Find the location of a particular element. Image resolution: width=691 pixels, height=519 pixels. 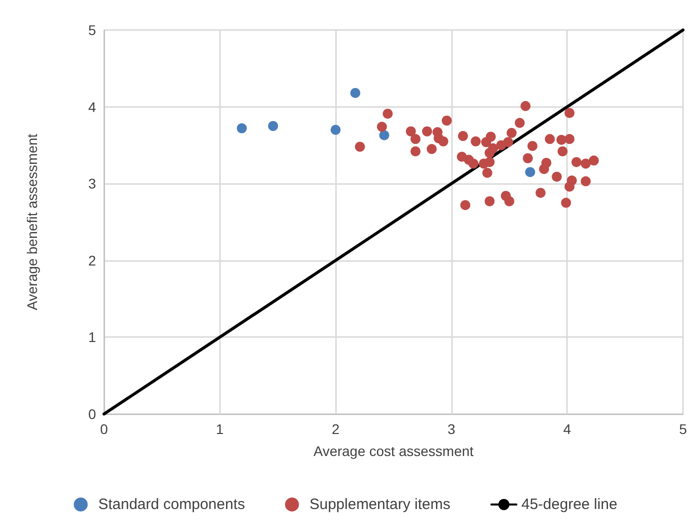

y-axis-title: Average benefit assessment is located at coordinates (32, 222).